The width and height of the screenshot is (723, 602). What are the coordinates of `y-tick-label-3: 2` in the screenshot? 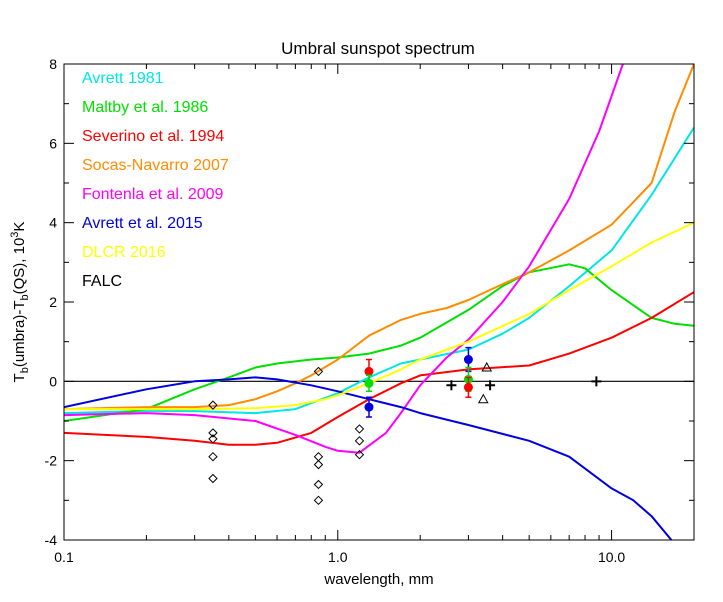 It's located at (53, 302).